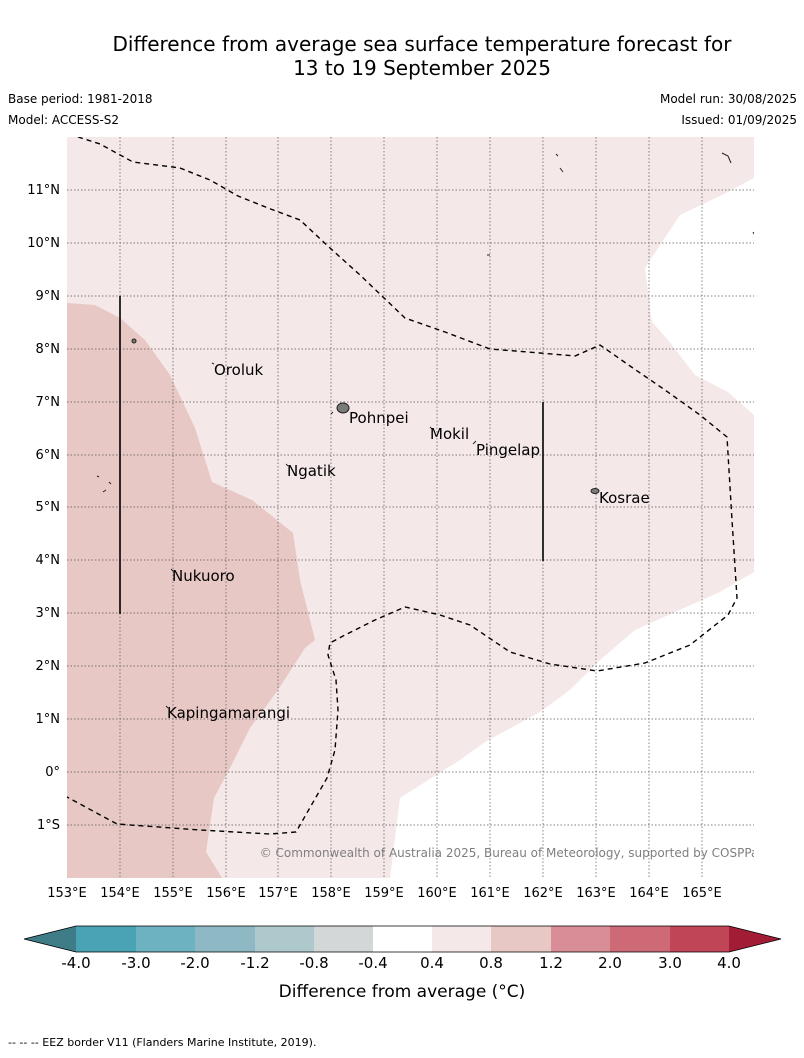  I want to click on island-label-ngatik: Ngatik, so click(311, 471).